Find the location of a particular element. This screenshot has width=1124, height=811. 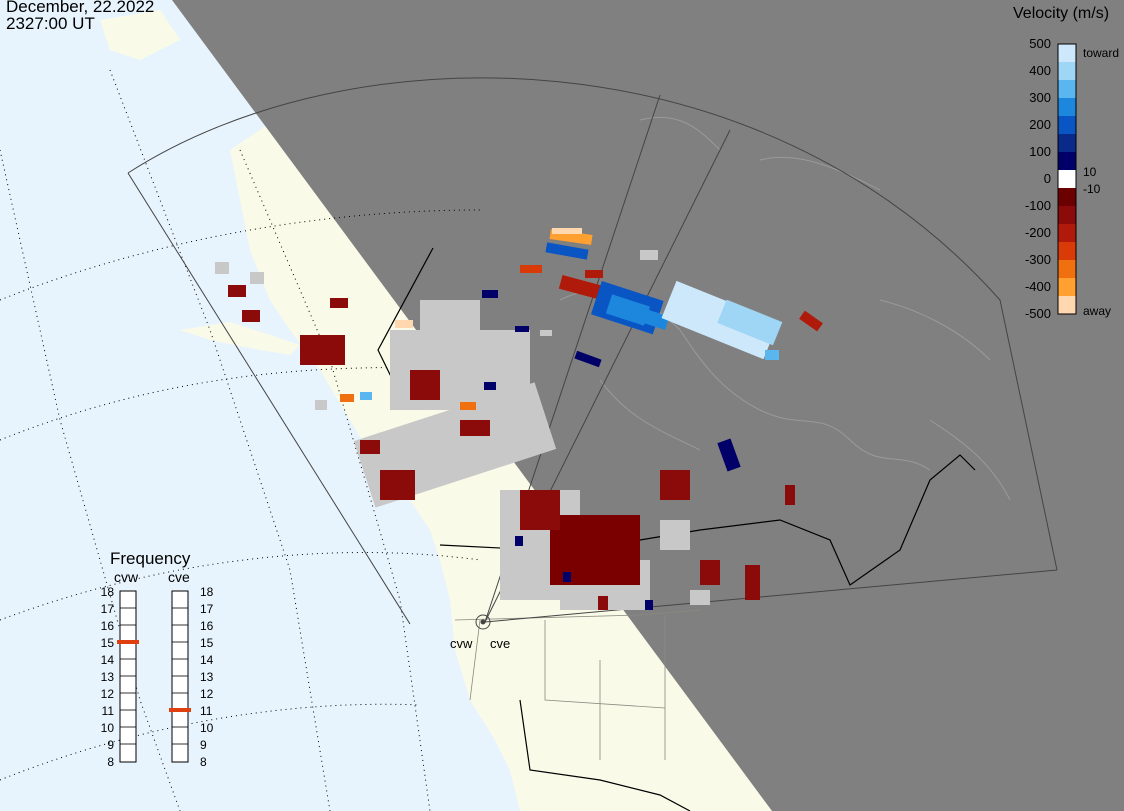

time-title: 2327:00 UT is located at coordinates (50, 23).